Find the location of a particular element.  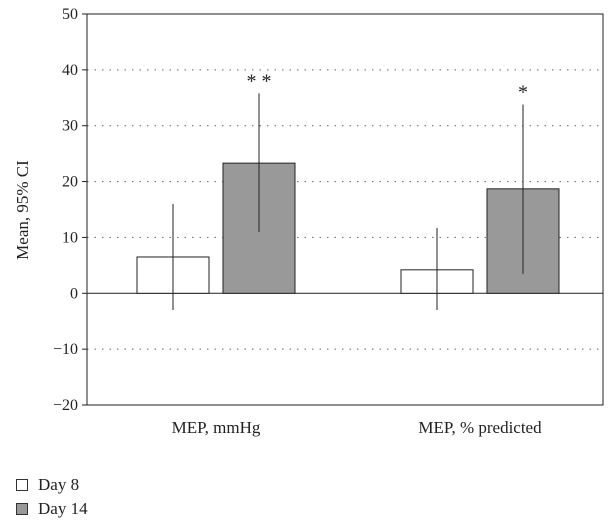

legend-item-day-14: Day 14 is located at coordinates (52, 509).